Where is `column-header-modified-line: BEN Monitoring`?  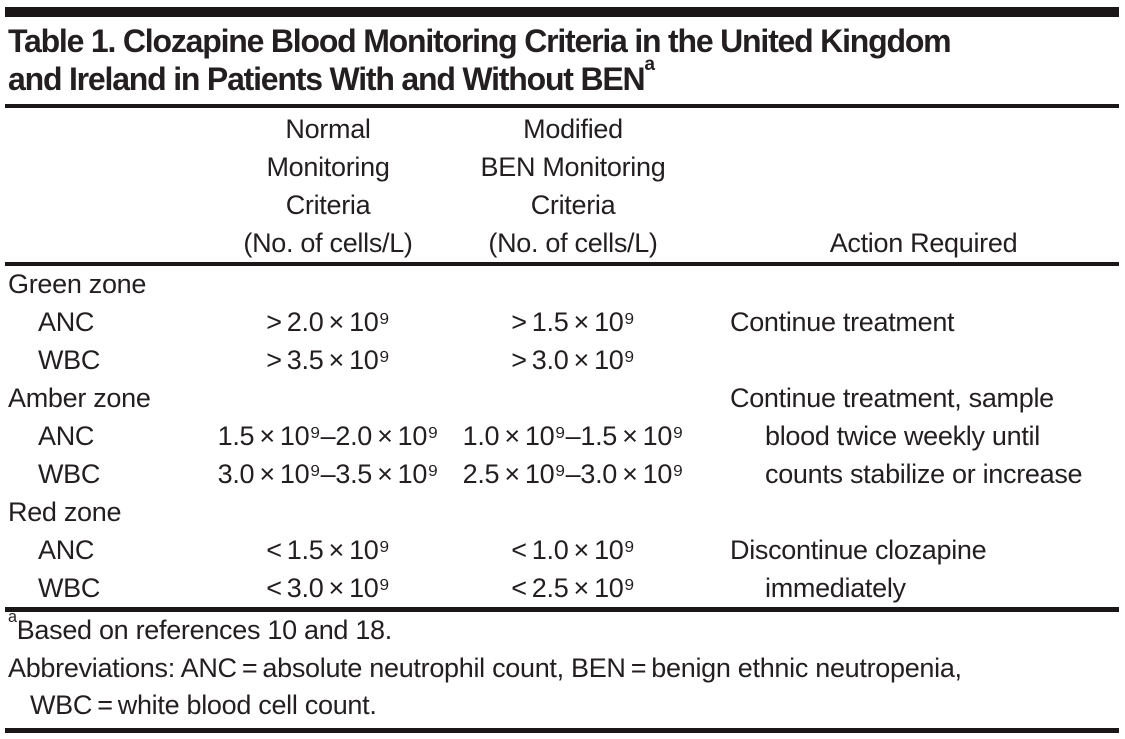 column-header-modified-line: BEN Monitoring is located at coordinates (573, 167).